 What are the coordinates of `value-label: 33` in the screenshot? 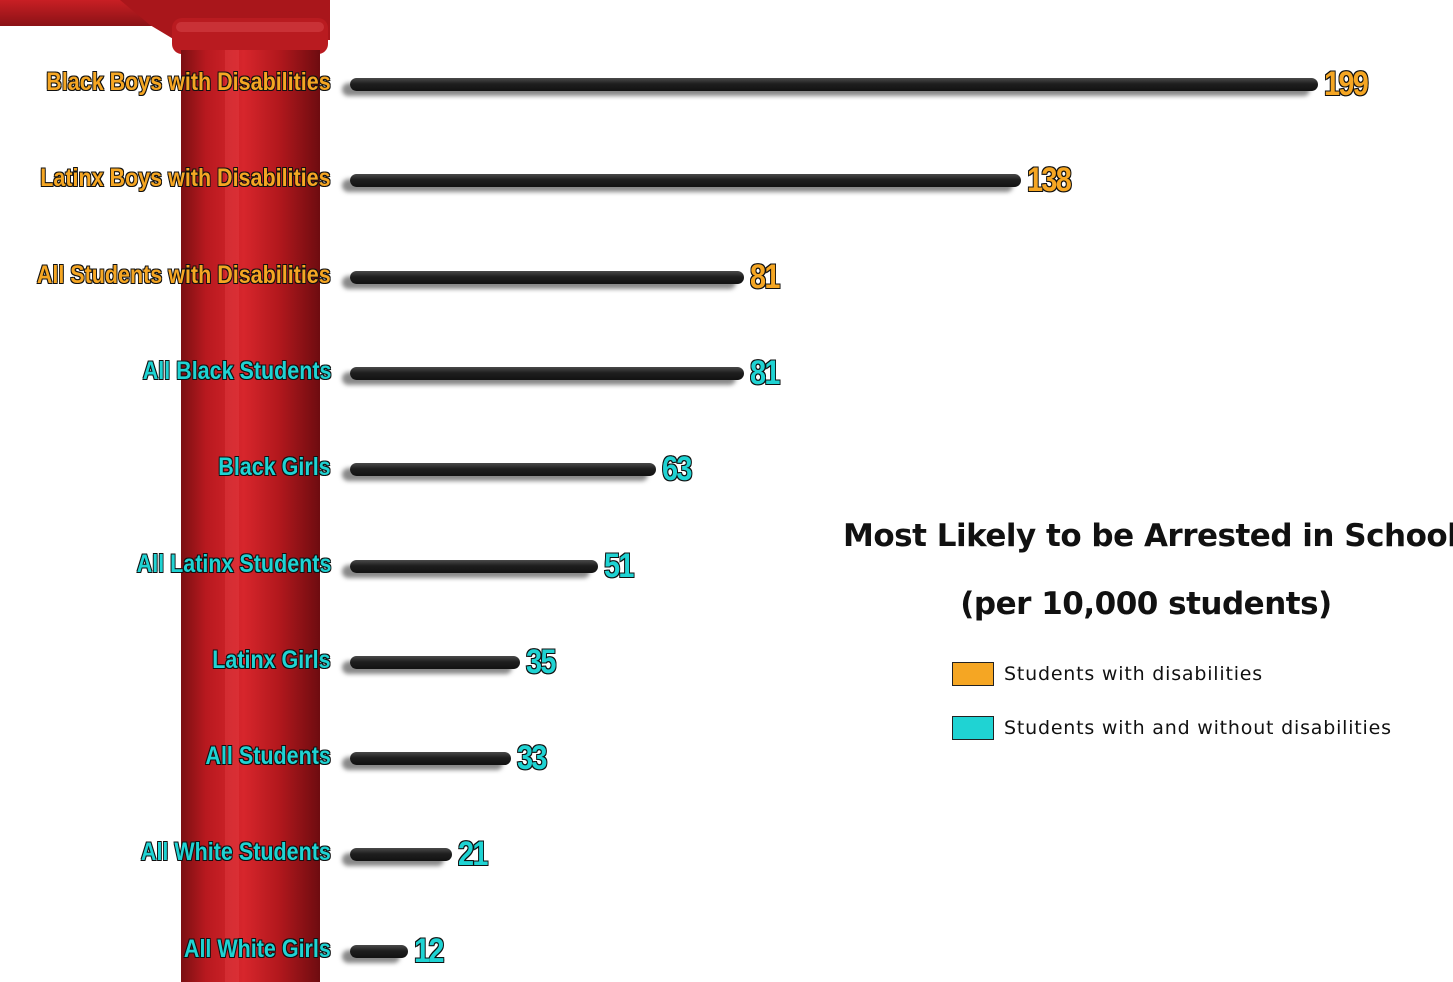 It's located at (532, 758).